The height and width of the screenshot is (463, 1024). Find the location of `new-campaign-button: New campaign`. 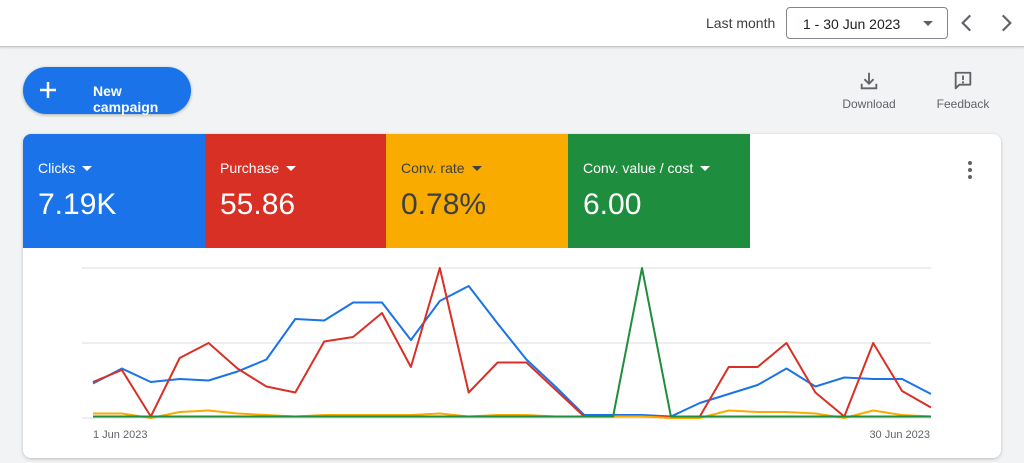

new-campaign-button: New campaign is located at coordinates (107, 91).